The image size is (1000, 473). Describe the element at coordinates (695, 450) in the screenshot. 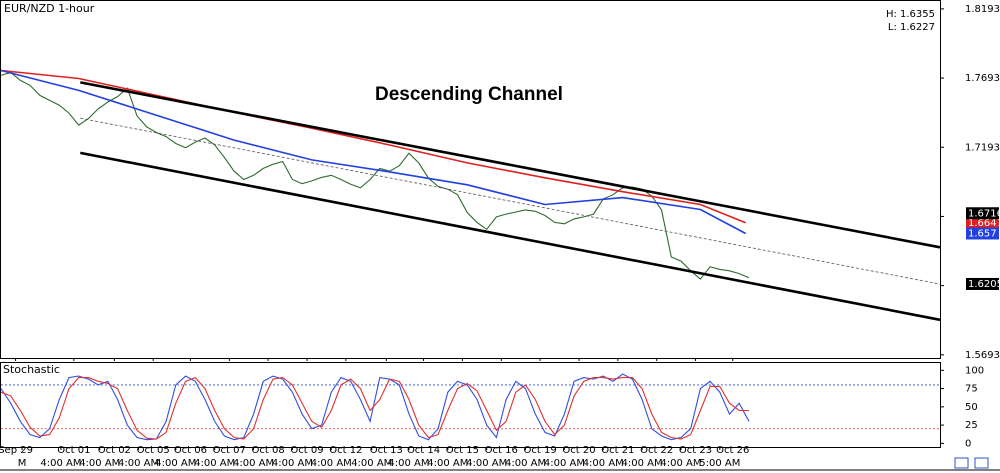

I see `x-tick-label: Oct 23` at that location.